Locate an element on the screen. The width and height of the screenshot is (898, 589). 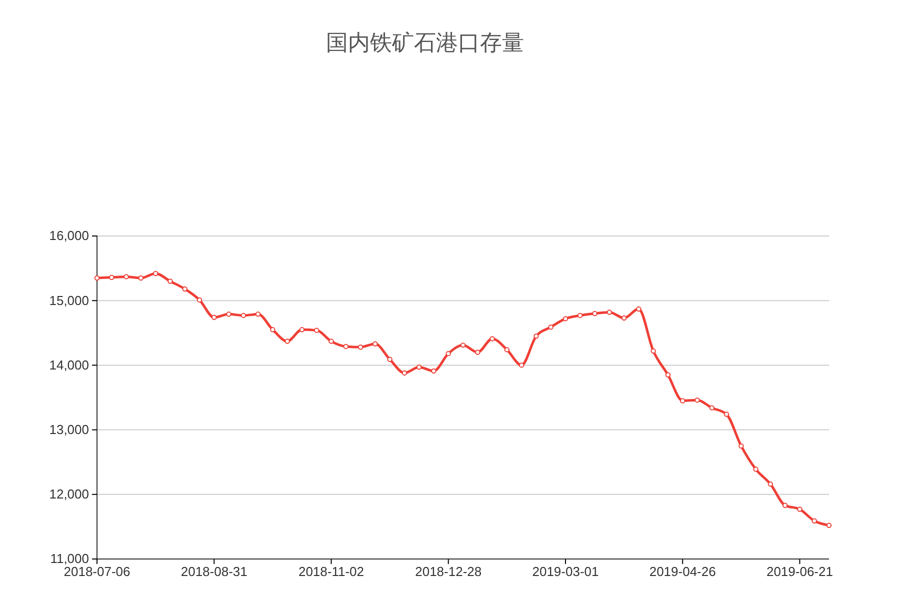
x-tick-label: 2019-06-21 is located at coordinates (799, 572).